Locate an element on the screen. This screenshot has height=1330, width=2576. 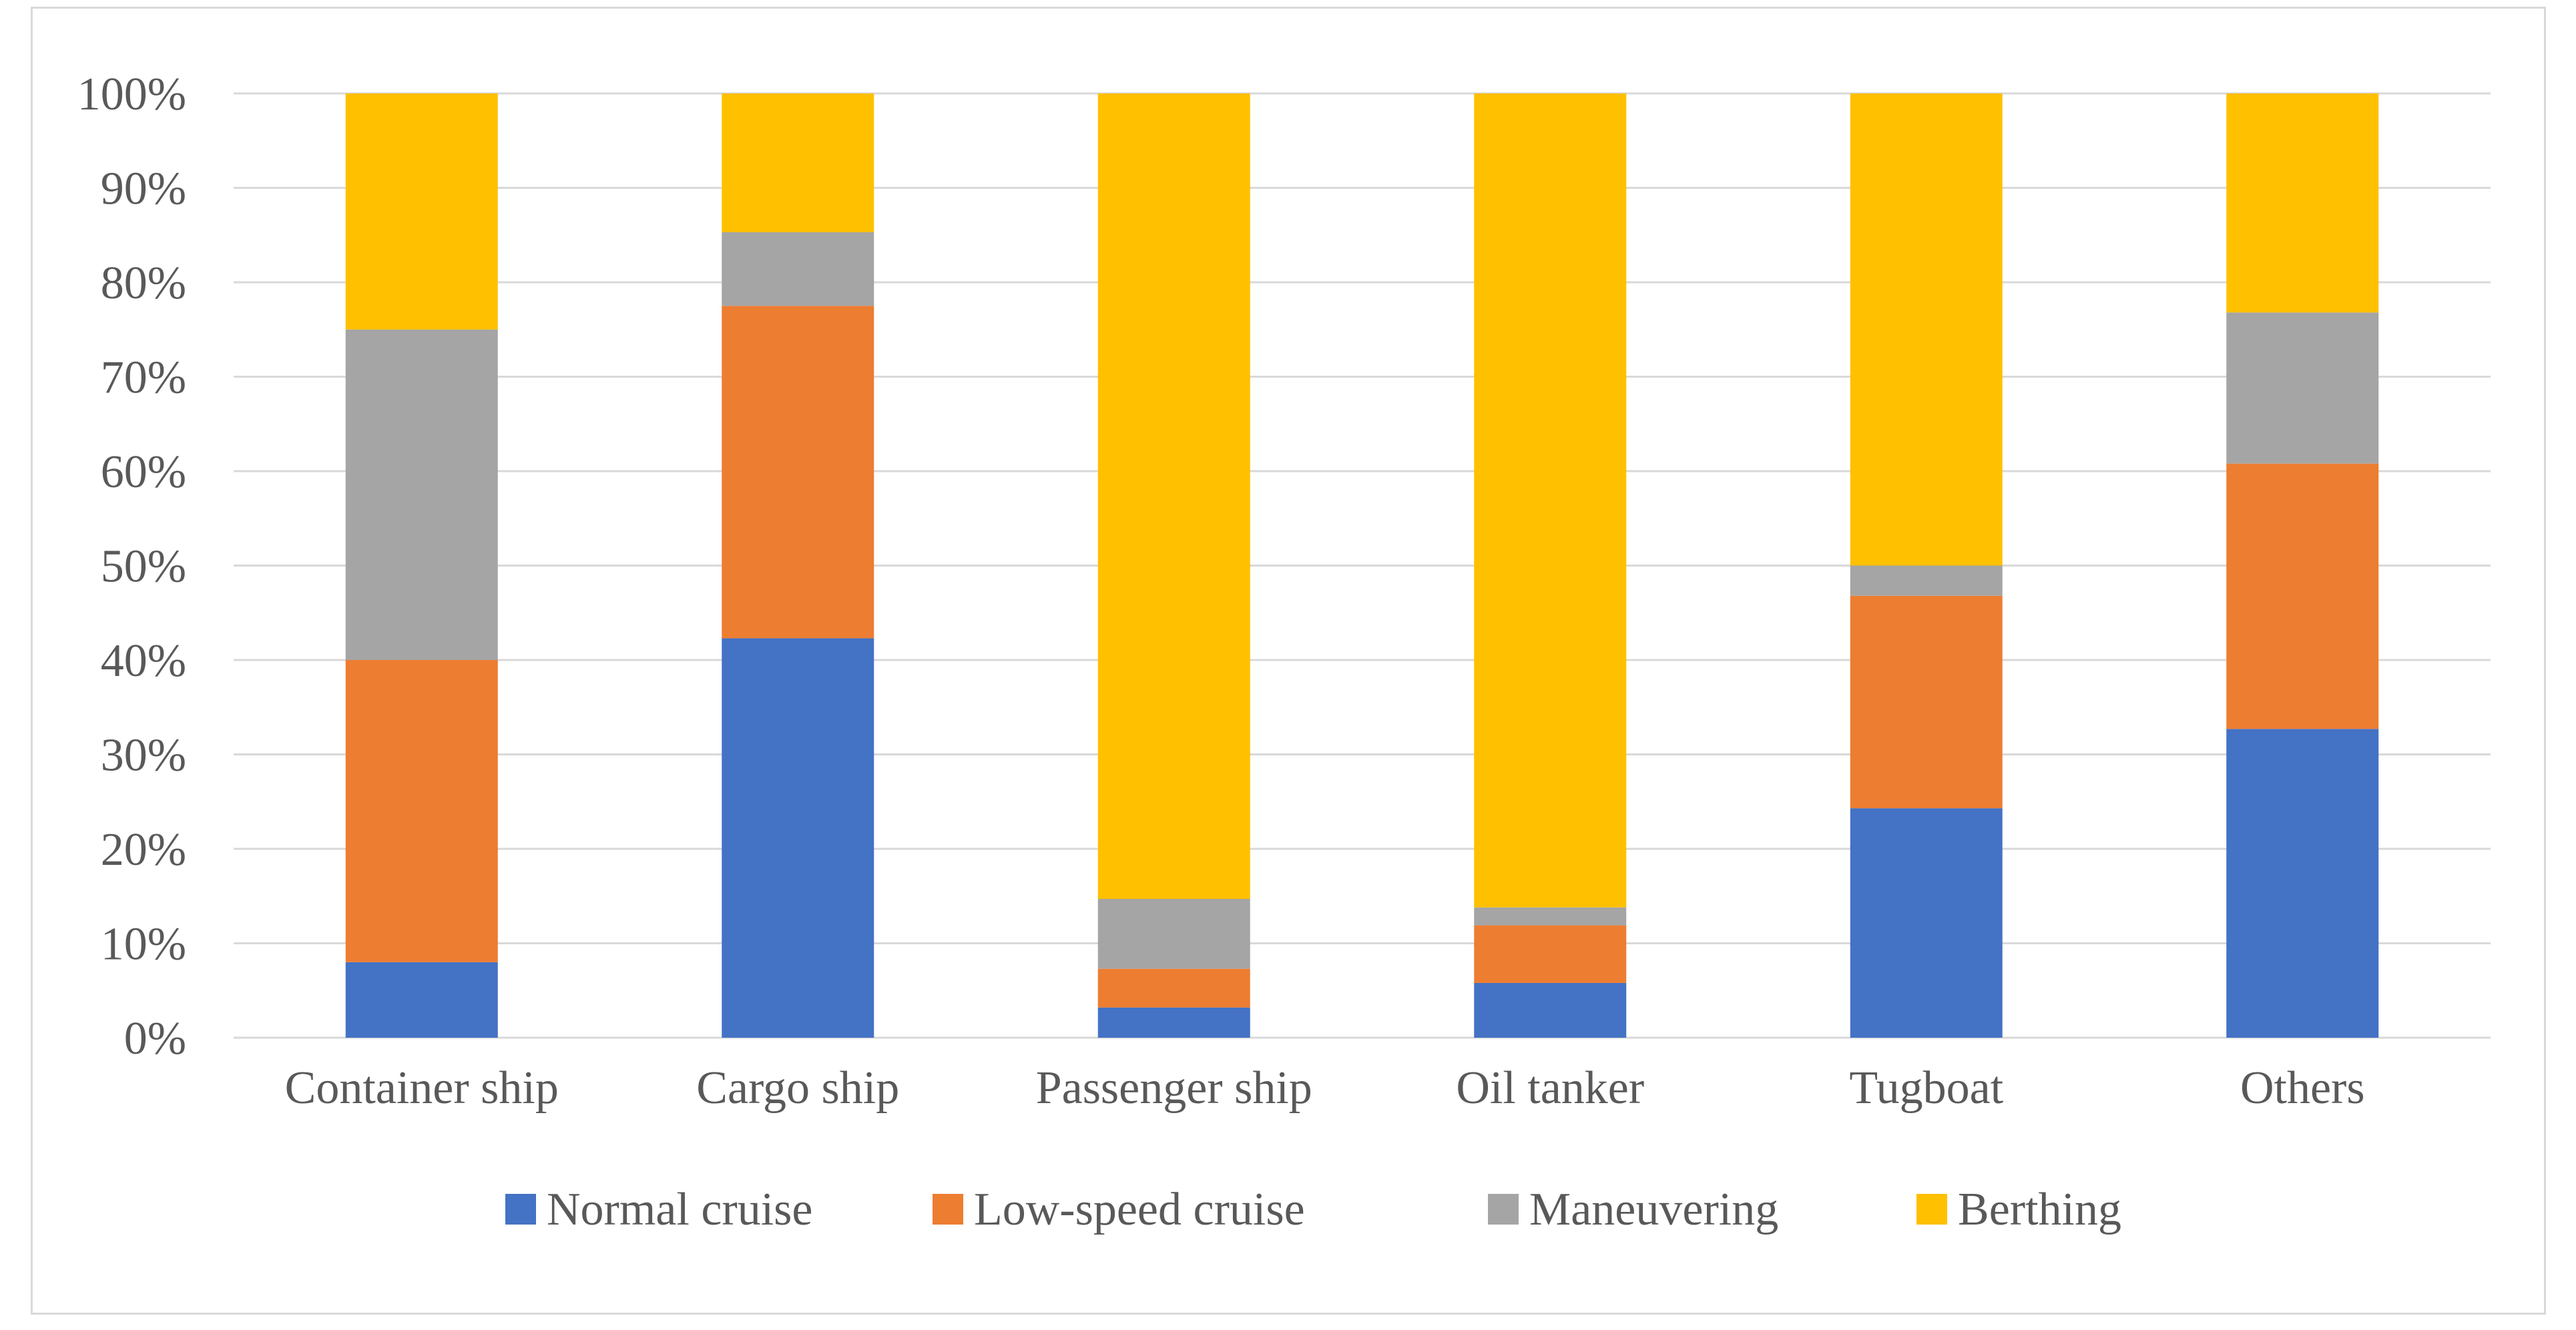
x-category-label: Others is located at coordinates (2302, 1088).